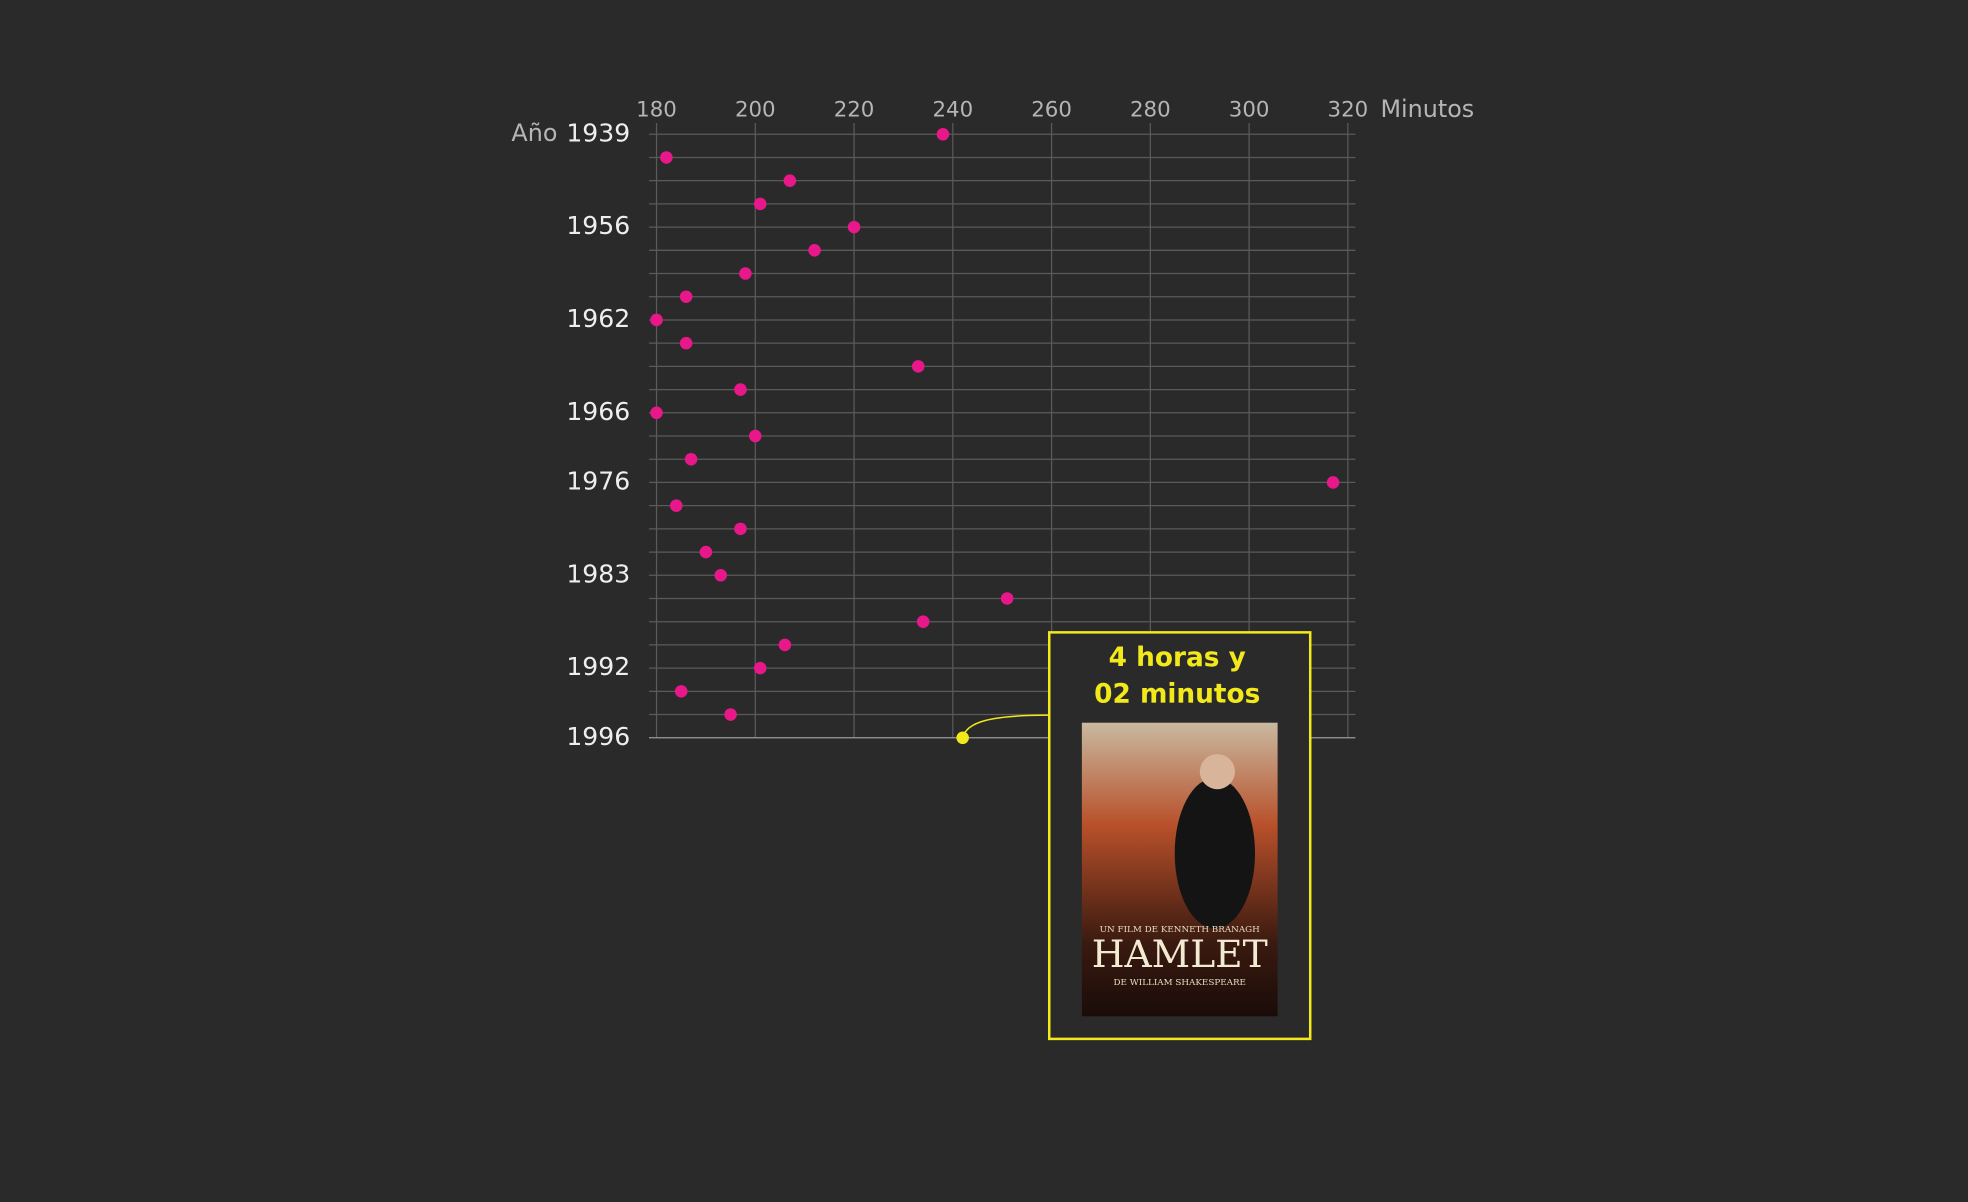 This screenshot has width=1968, height=1202. I want to click on x-tick-label: 240, so click(952, 109).